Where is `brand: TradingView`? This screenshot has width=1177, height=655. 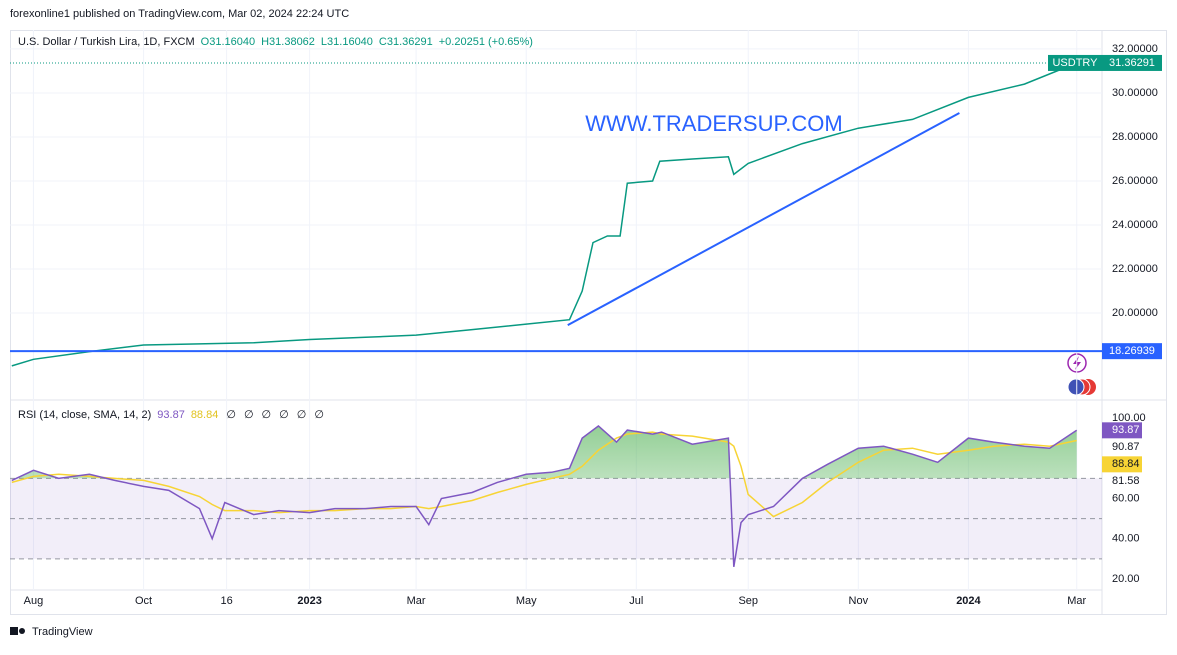
brand: TradingView is located at coordinates (62, 632).